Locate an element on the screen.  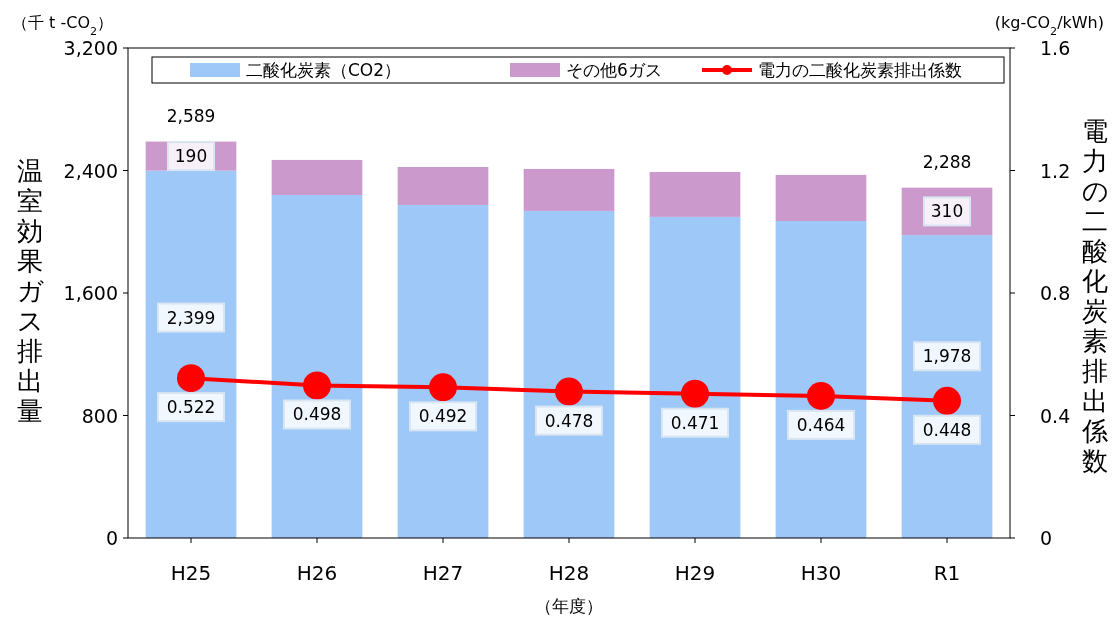
legend-label: 電力の二酸化炭素排出係数 is located at coordinates (860, 70).